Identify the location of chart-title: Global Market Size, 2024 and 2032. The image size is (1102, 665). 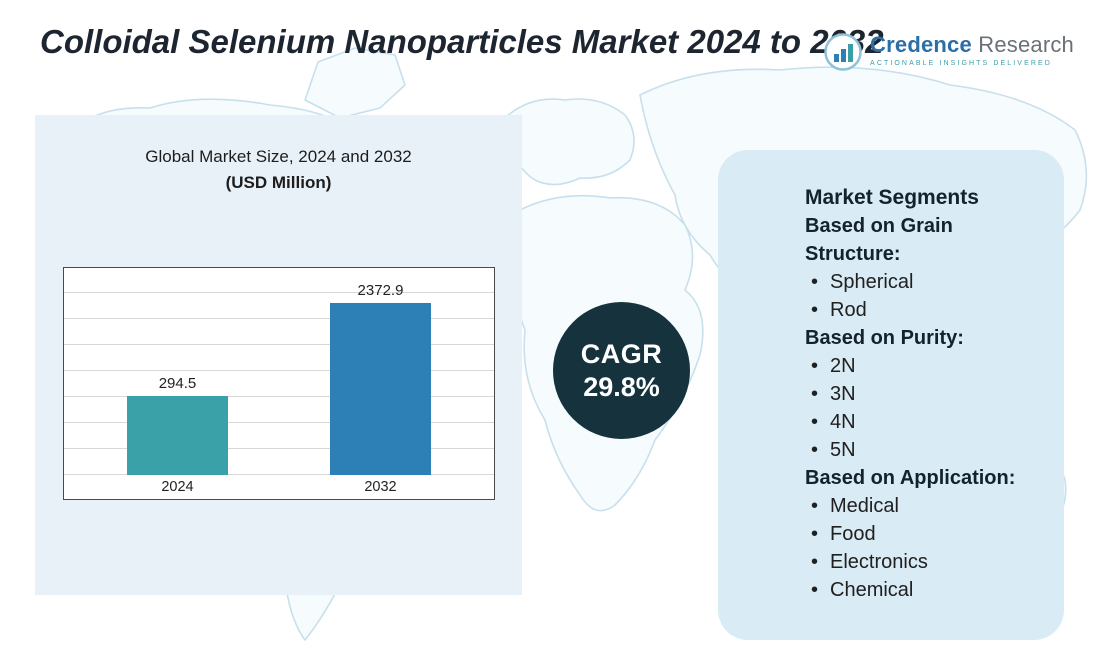
(278, 156).